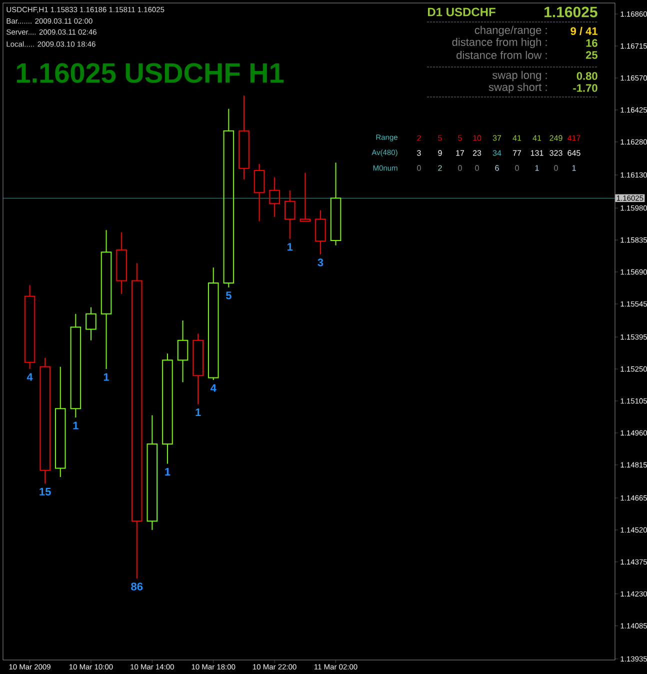 The width and height of the screenshot is (647, 674). What do you see at coordinates (592, 43) in the screenshot?
I see `annotation: 16` at bounding box center [592, 43].